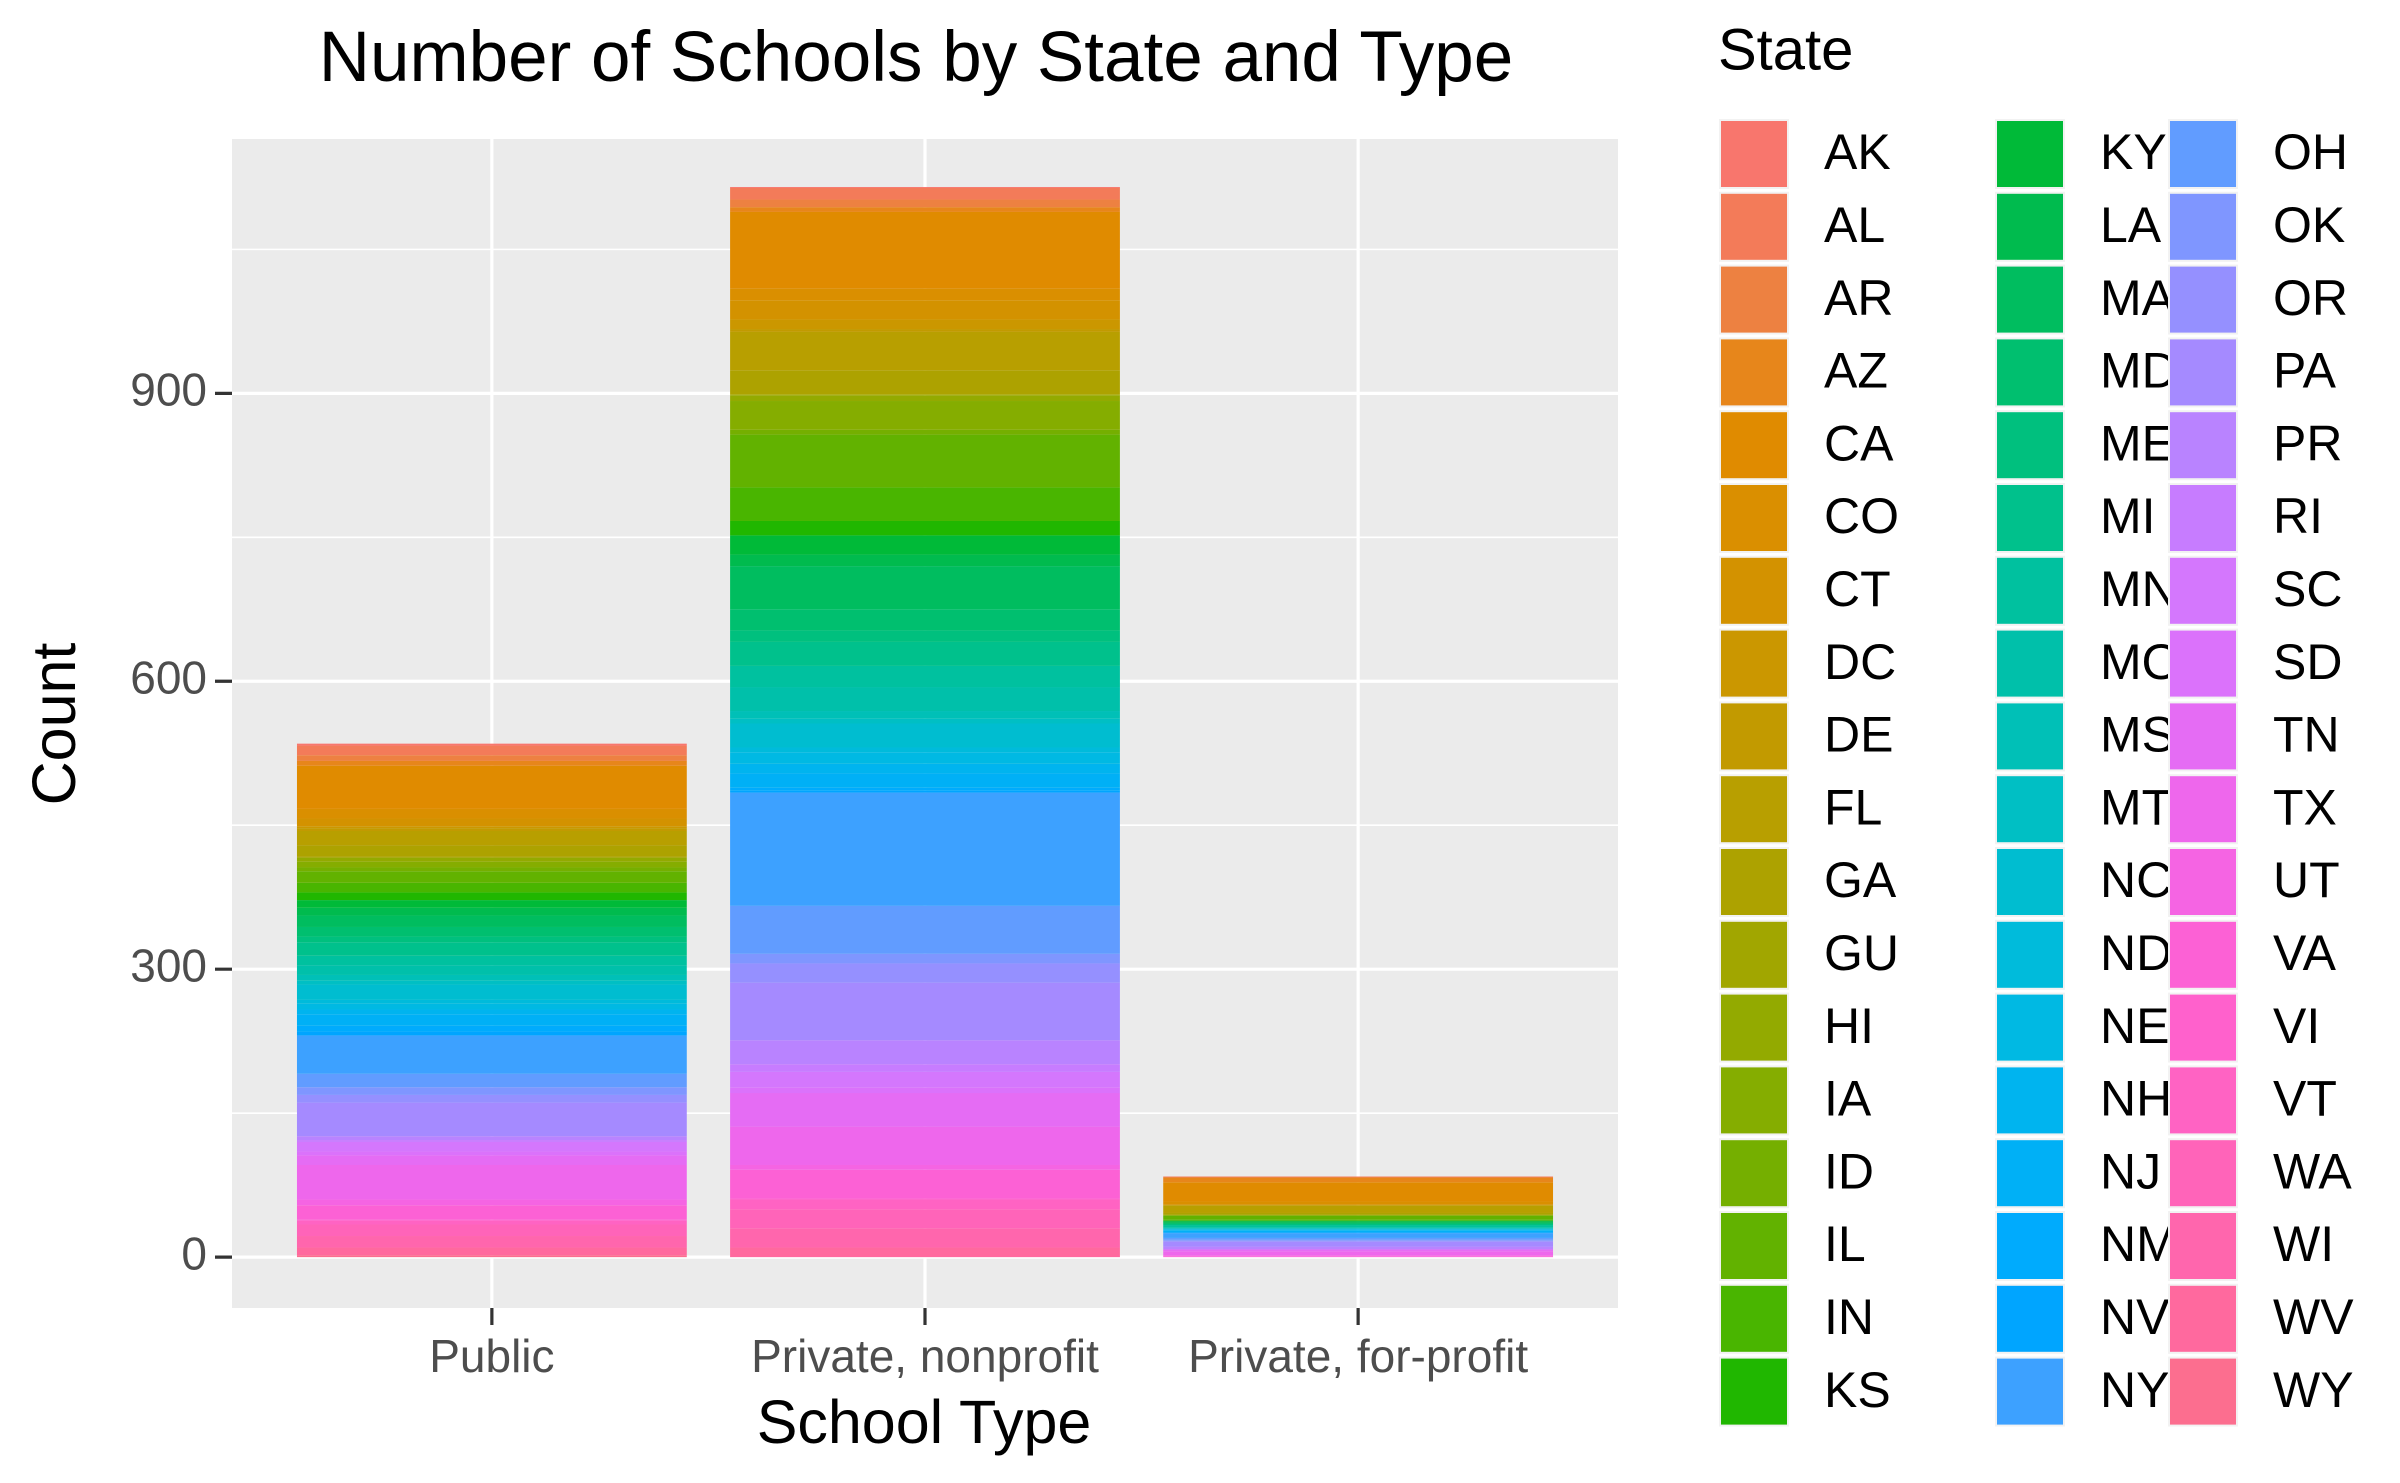  Describe the element at coordinates (1857, 1390) in the screenshot. I see `legend-label: KS` at that location.